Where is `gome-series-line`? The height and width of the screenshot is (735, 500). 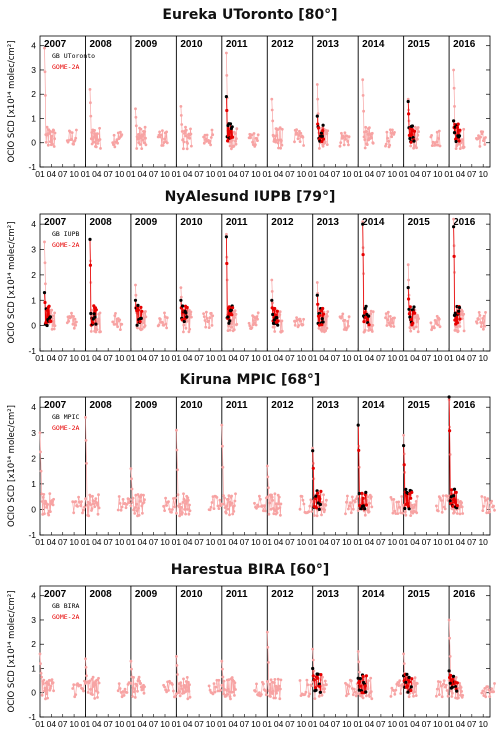 gome-series-line is located at coordinates (397, 505).